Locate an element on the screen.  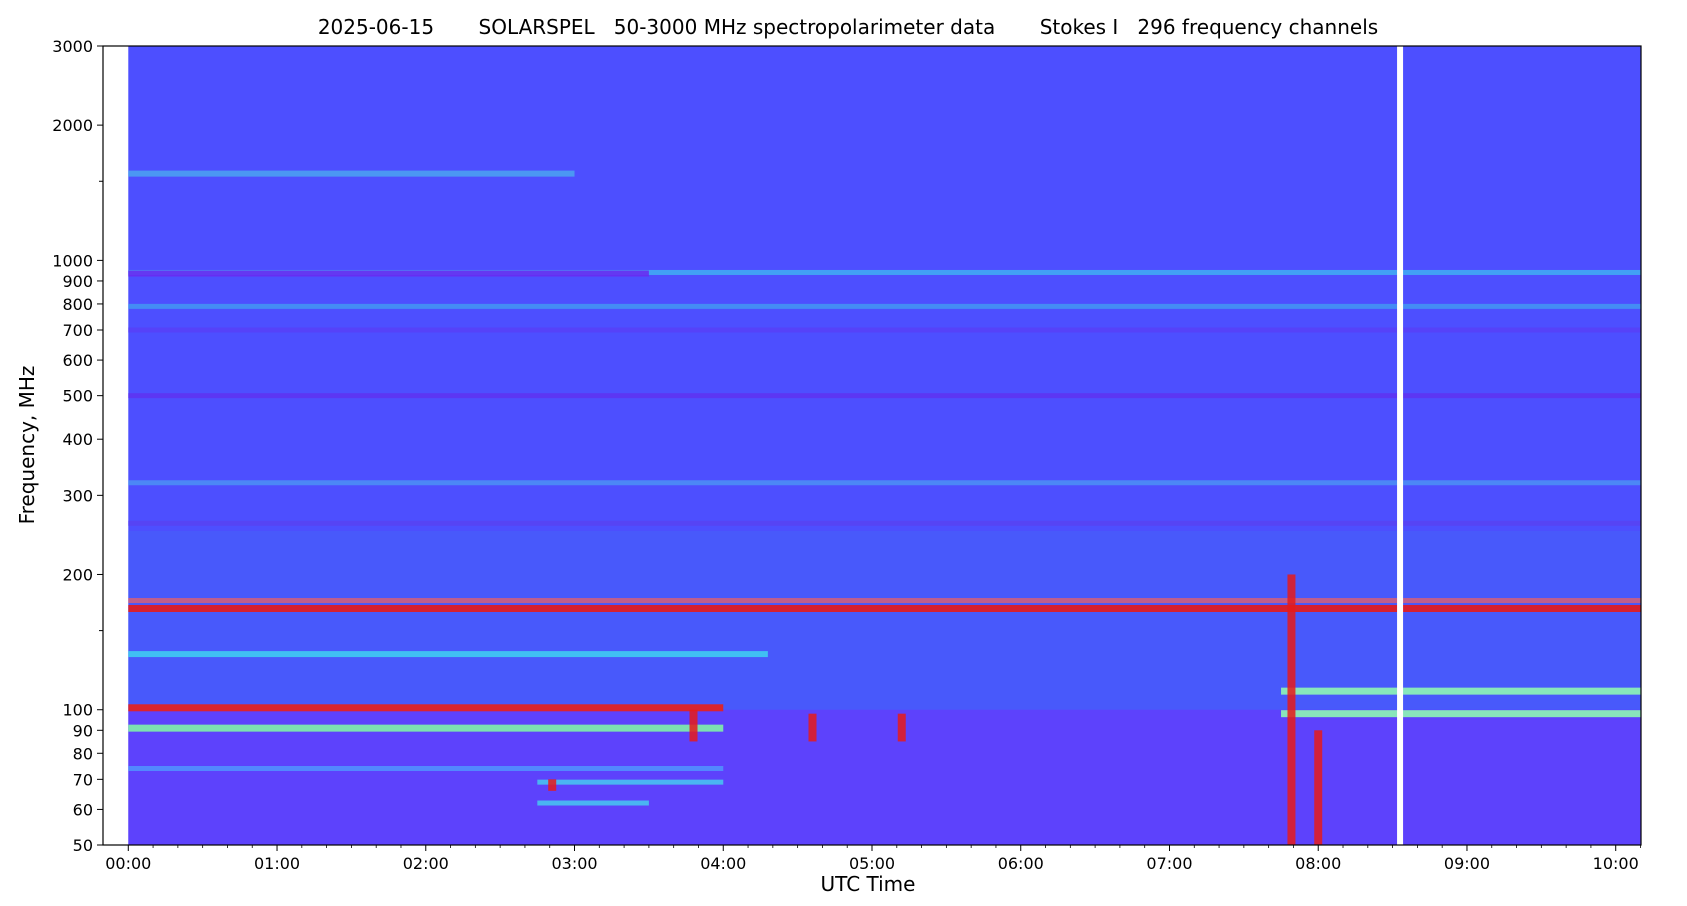
y-tick-label: 700 is located at coordinates (77, 330).